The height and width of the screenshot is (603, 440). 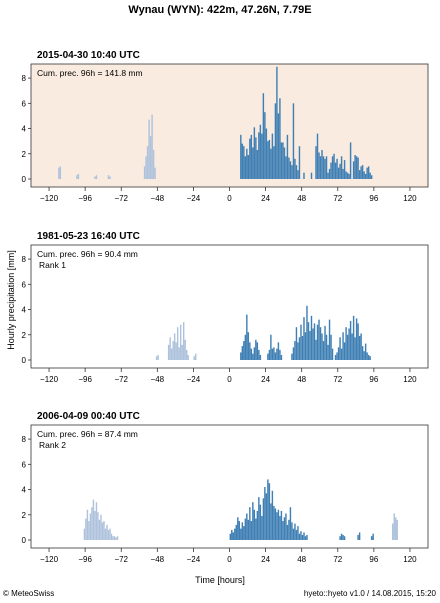 What do you see at coordinates (24, 464) in the screenshot?
I see `y-tick-label: 6` at bounding box center [24, 464].